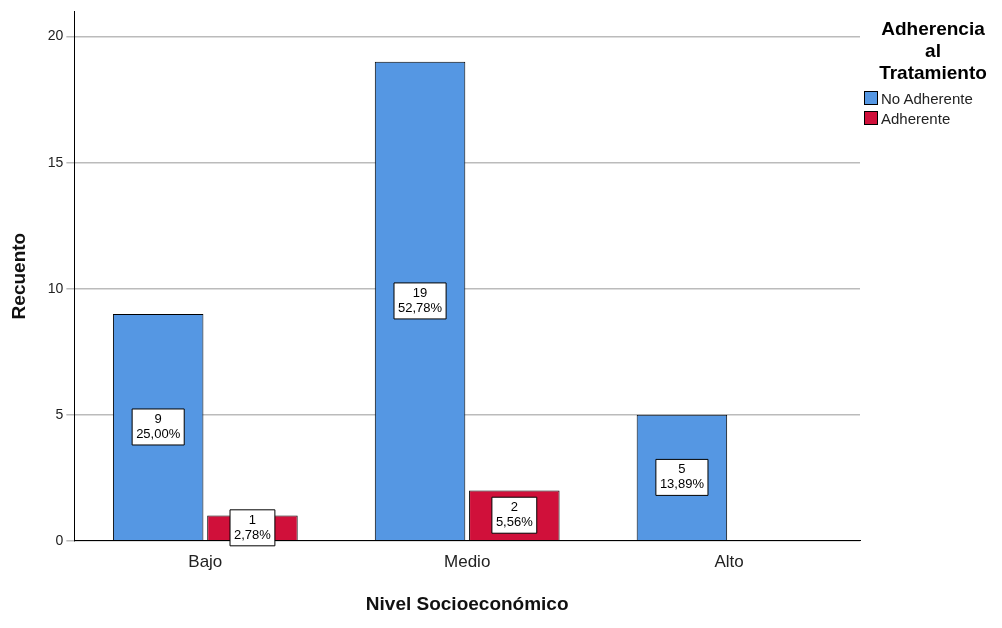 This screenshot has width=1002, height=628. Describe the element at coordinates (467, 603) in the screenshot. I see `x-axis-title: Nivel Socioeconómico` at that location.